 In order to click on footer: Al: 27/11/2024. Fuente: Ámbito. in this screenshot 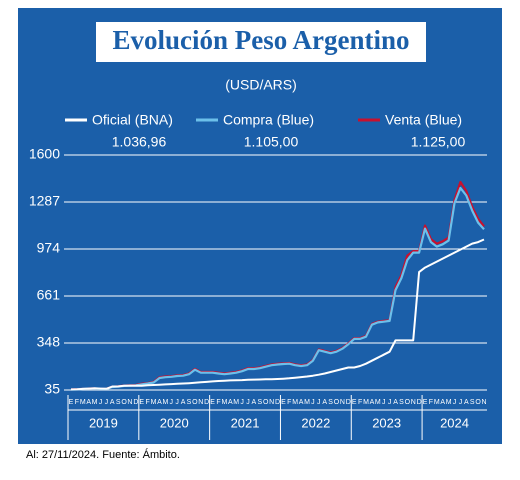, I will do `click(103, 454)`.